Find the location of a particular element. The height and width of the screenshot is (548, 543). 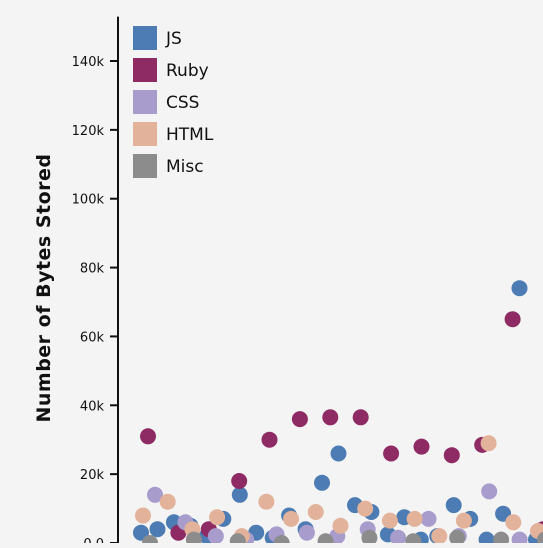

y-tick-label: 0.0 is located at coordinates (93, 540).